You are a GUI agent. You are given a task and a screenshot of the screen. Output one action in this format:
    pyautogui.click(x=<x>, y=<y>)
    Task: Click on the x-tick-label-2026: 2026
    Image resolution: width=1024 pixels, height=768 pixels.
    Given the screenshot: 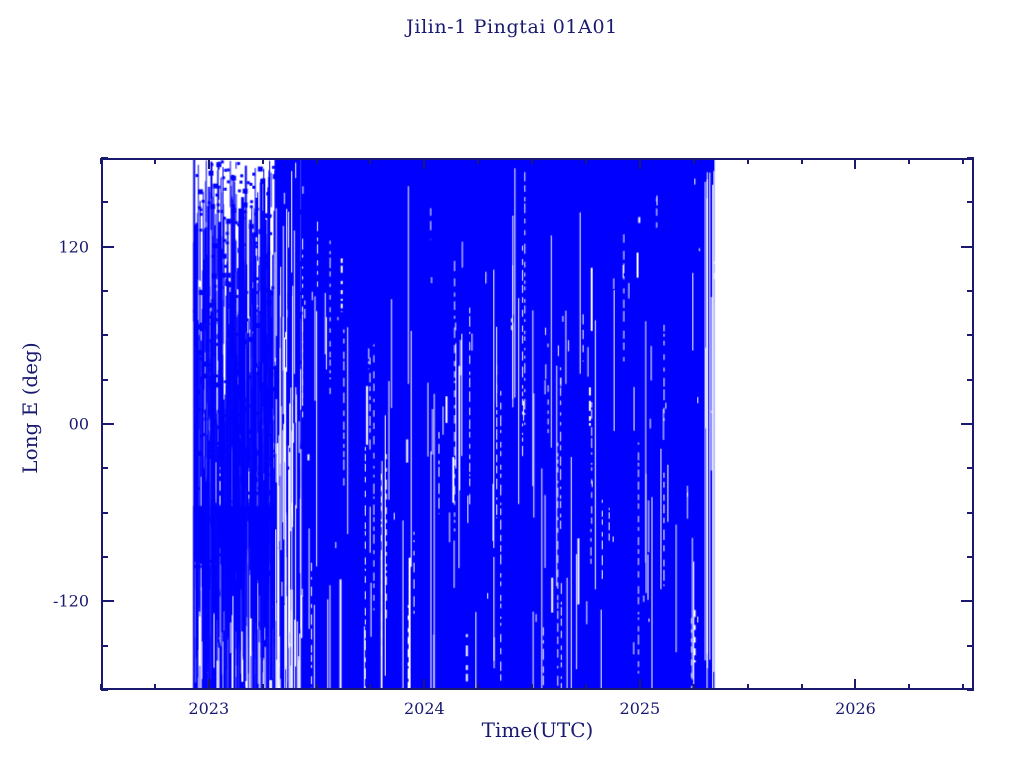 What is the action you would take?
    pyautogui.click(x=855, y=708)
    